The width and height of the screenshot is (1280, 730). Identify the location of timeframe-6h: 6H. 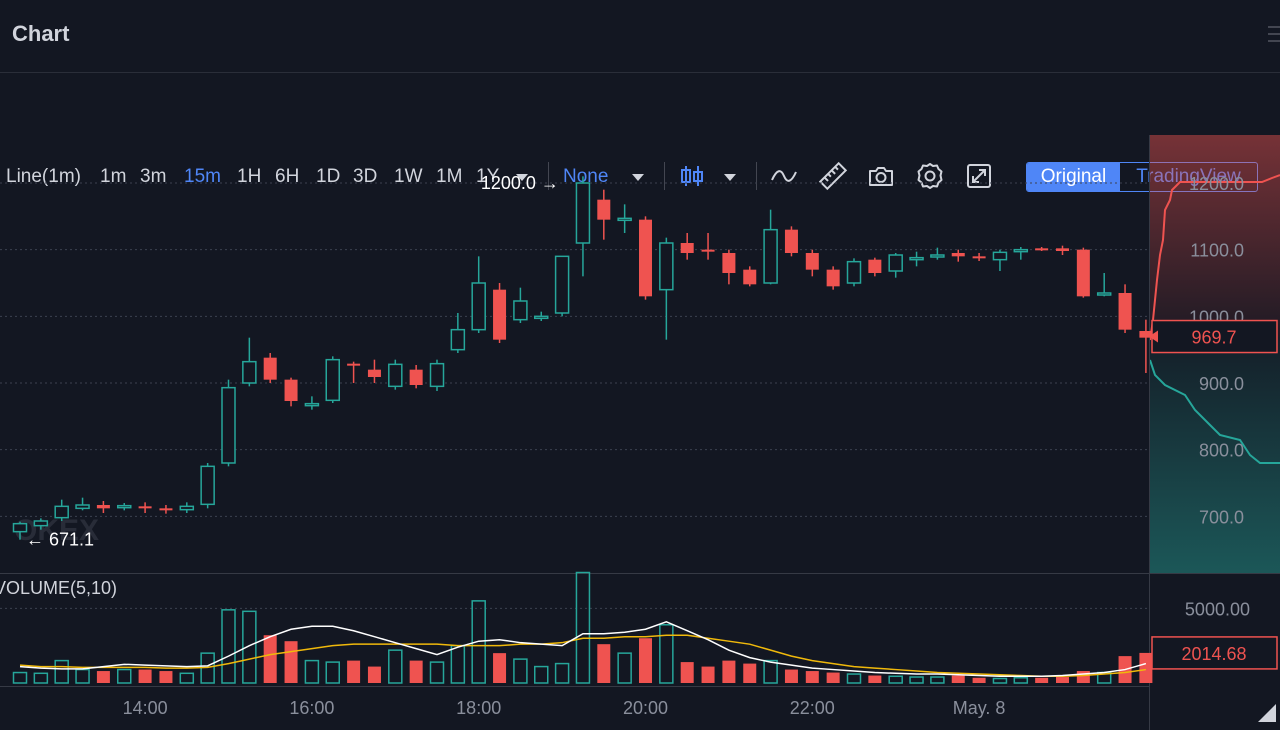
(287, 176).